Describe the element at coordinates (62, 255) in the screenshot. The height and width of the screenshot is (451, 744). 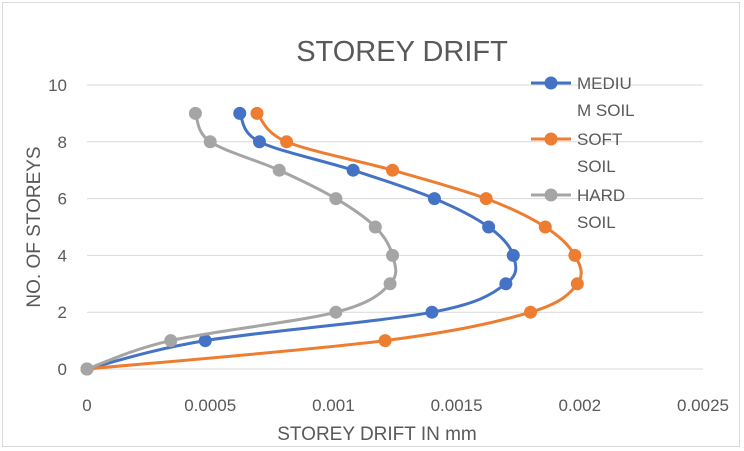
I see `y-tick-label: 4` at that location.